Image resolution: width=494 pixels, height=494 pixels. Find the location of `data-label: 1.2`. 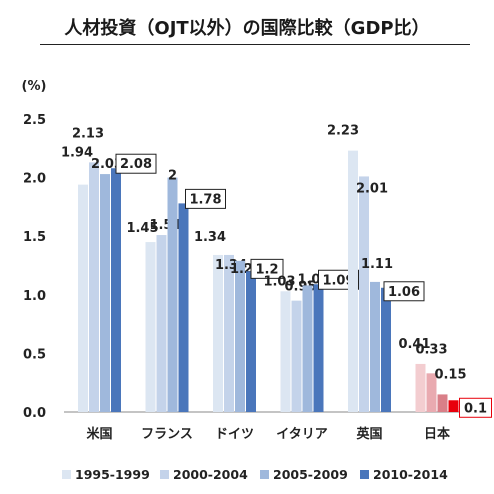

data-label: 1.2 is located at coordinates (266, 269).